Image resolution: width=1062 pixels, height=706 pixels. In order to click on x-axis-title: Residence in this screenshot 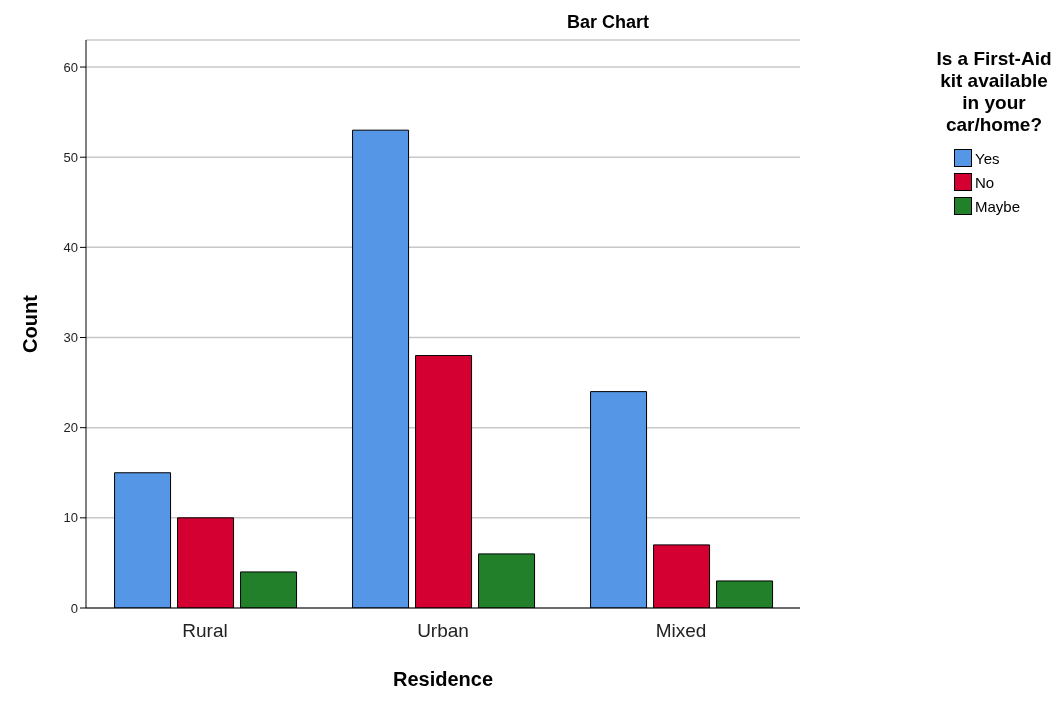, I will do `click(443, 679)`.